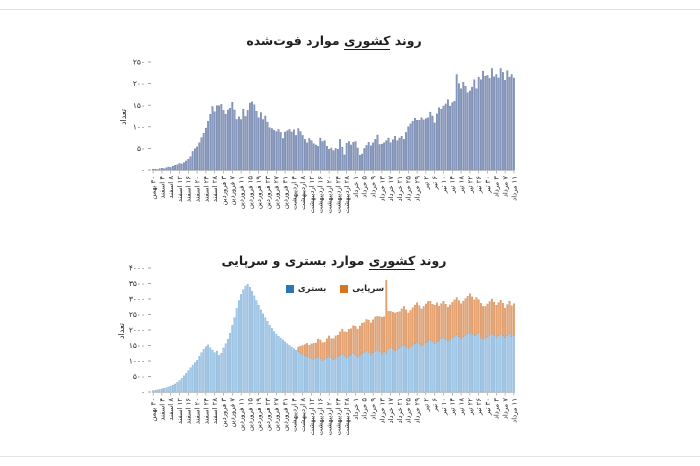 This screenshot has width=700, height=466. What do you see at coordinates (137, 283) in the screenshot?
I see `svg-text: ۳۵۰۰` at bounding box center [137, 283].